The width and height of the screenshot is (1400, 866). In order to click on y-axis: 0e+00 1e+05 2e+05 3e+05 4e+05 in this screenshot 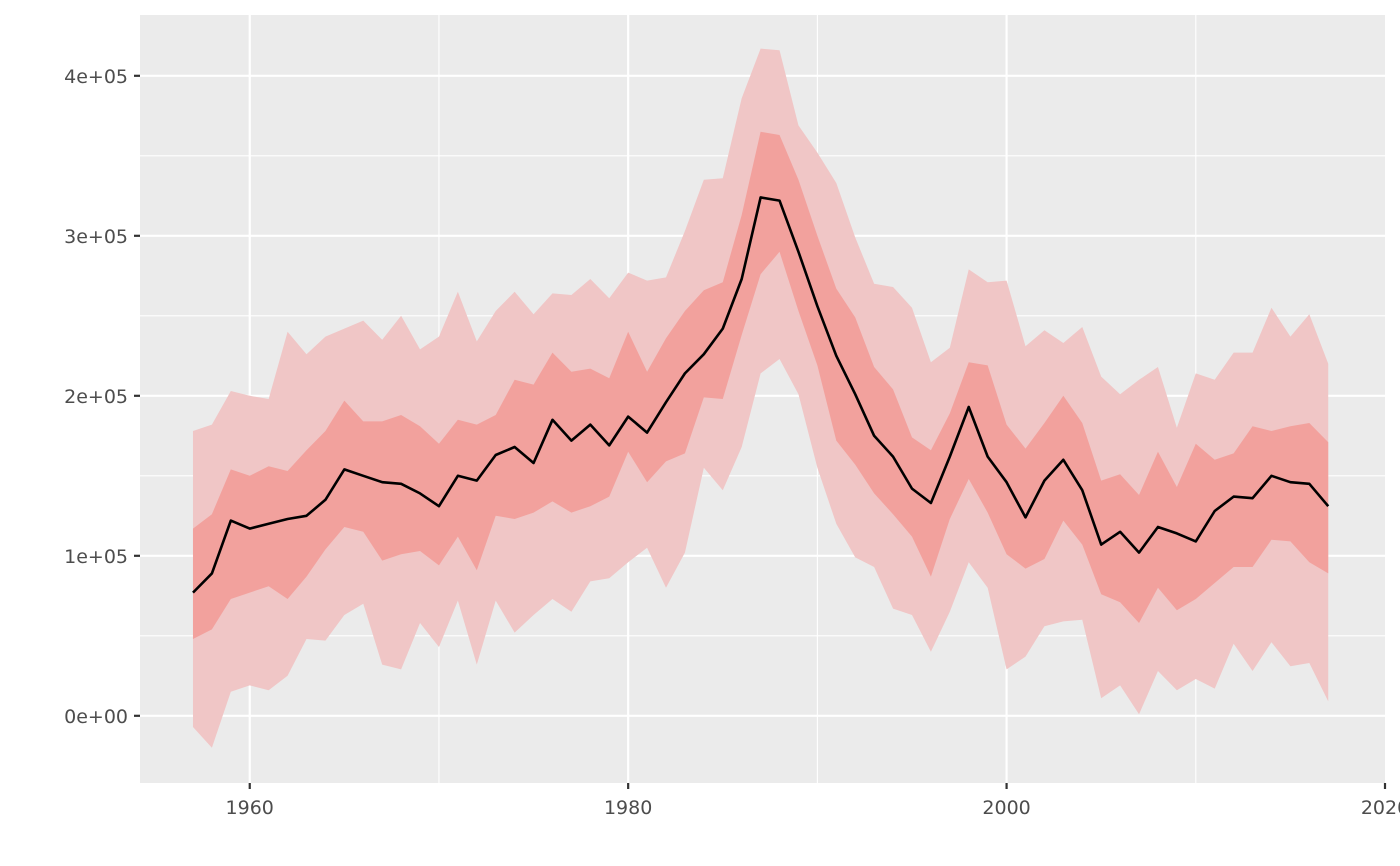, I will do `click(102, 397)`.